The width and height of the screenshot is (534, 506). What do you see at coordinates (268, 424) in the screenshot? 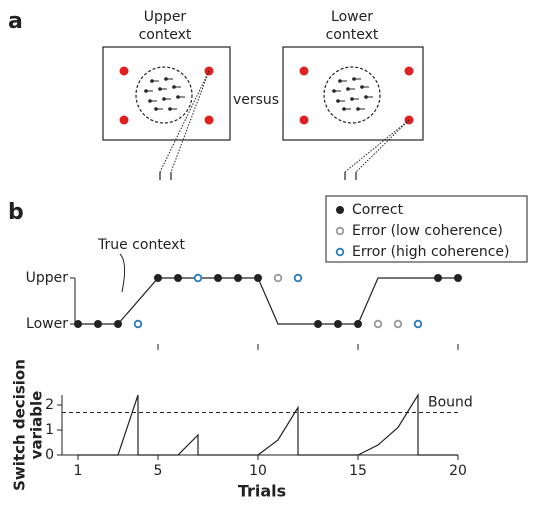
I see `decision-line` at bounding box center [268, 424].